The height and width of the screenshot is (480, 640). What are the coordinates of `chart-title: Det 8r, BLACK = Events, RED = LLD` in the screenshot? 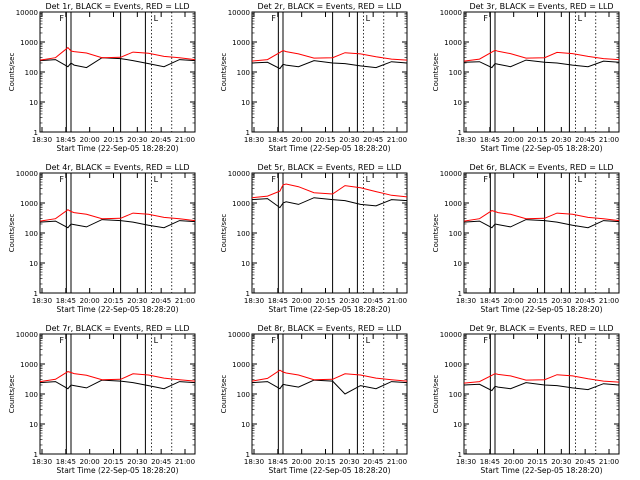 It's located at (329, 328).